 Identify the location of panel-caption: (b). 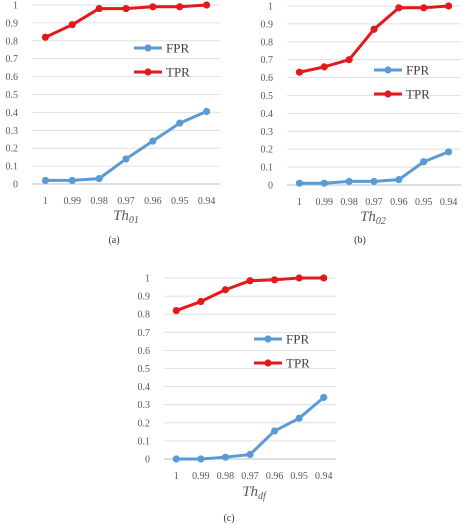
(360, 240).